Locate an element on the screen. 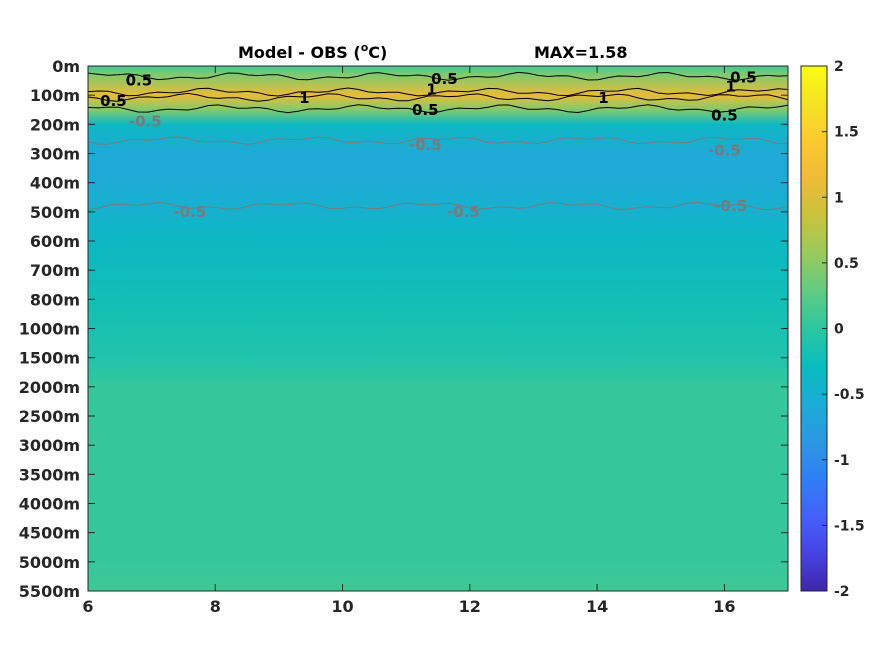 This screenshot has height=656, width=875. colorbar-tick-label: 2 is located at coordinates (839, 67).